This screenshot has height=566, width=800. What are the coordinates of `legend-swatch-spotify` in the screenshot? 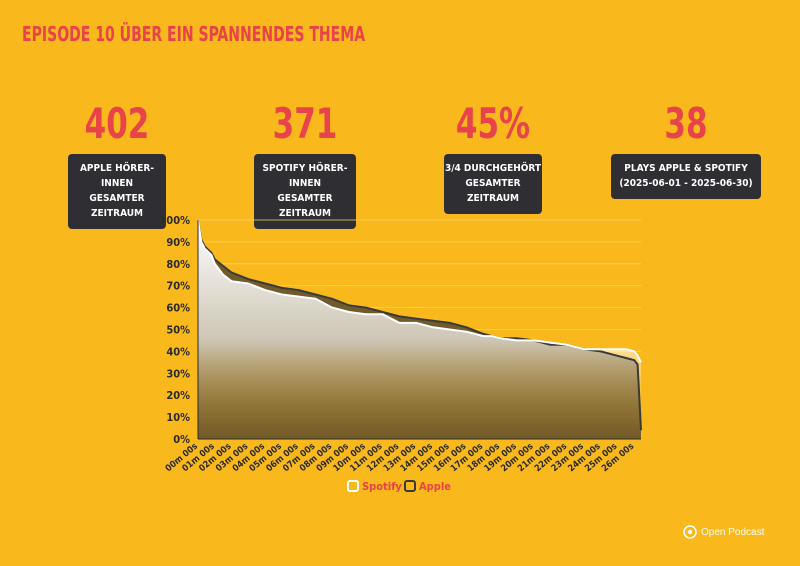 It's located at (353, 486).